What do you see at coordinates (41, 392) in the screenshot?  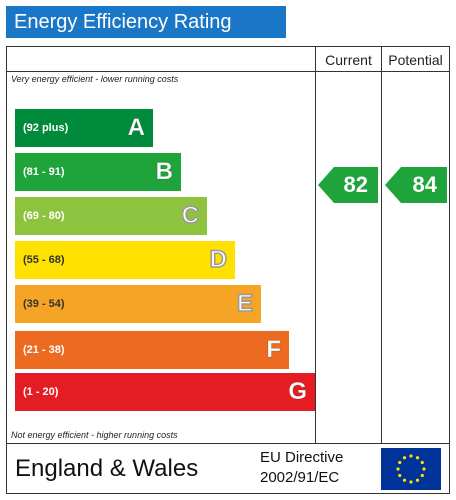 I see `band-range: (1 - 20)` at bounding box center [41, 392].